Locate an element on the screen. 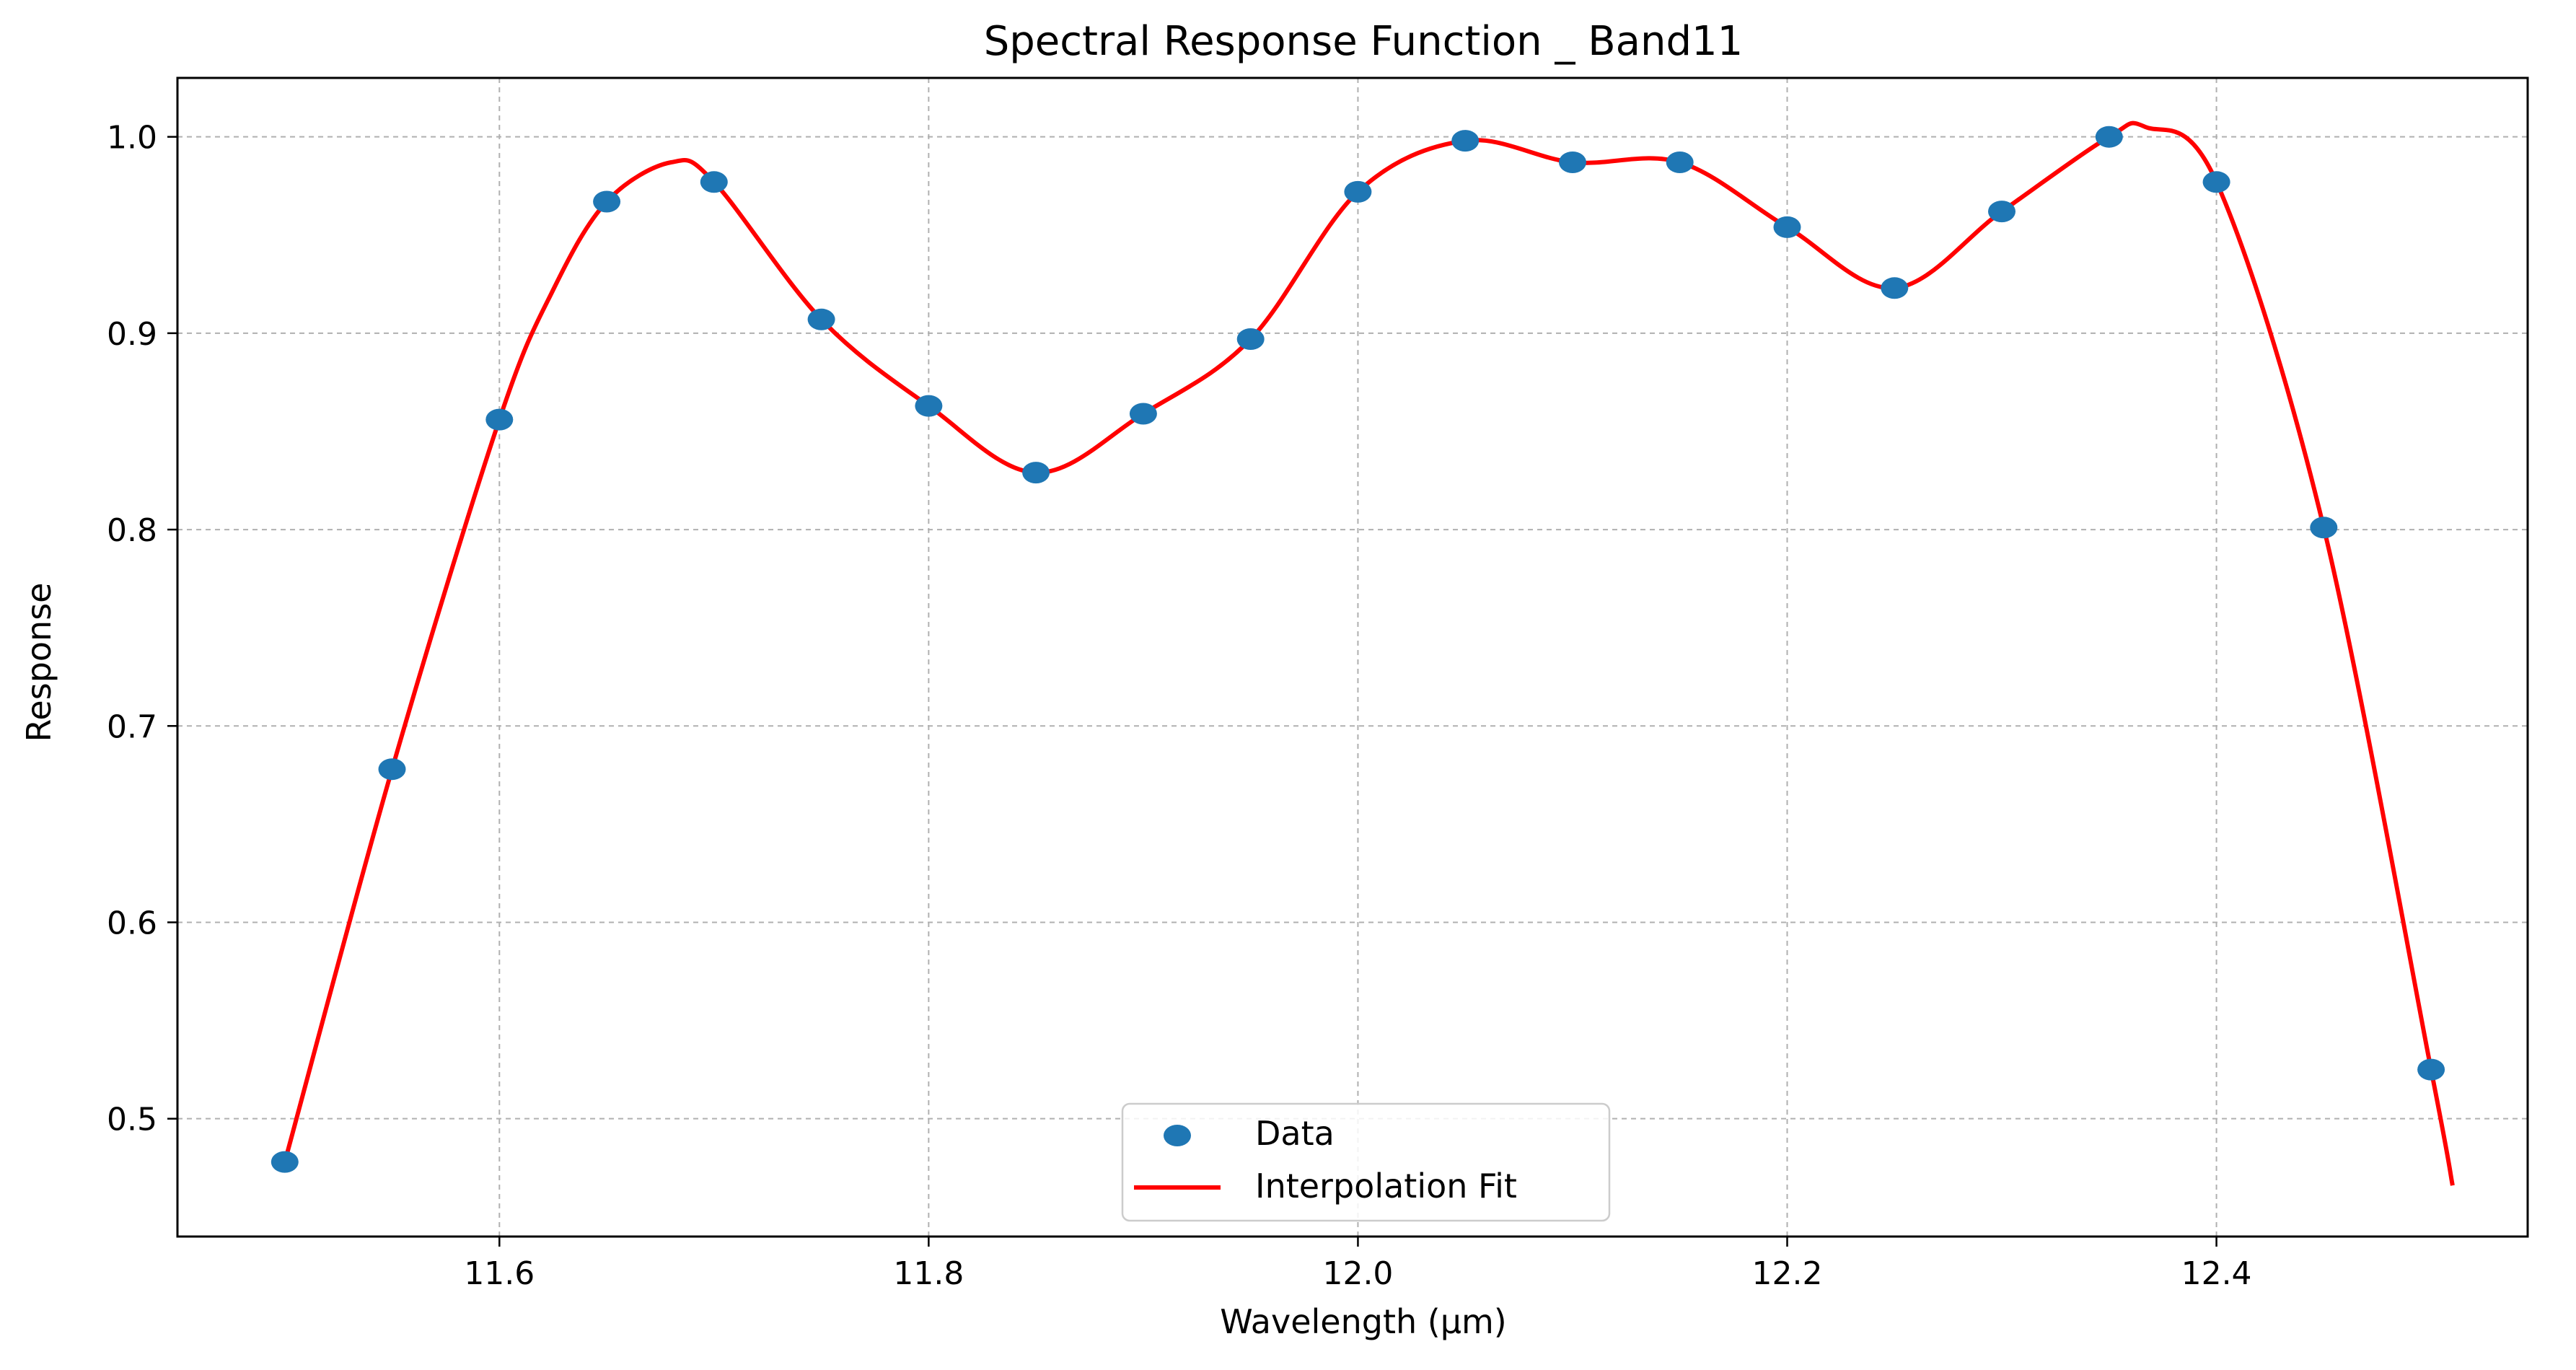  x-tick-label: 12.2 is located at coordinates (1787, 1273).